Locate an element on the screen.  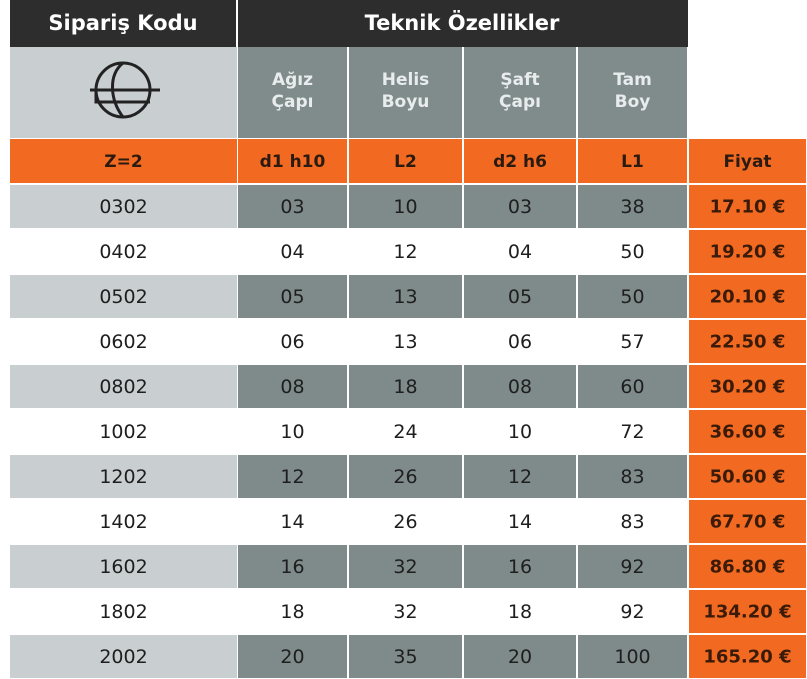
header-code: Sipariş Kodu is located at coordinates (122, 23).